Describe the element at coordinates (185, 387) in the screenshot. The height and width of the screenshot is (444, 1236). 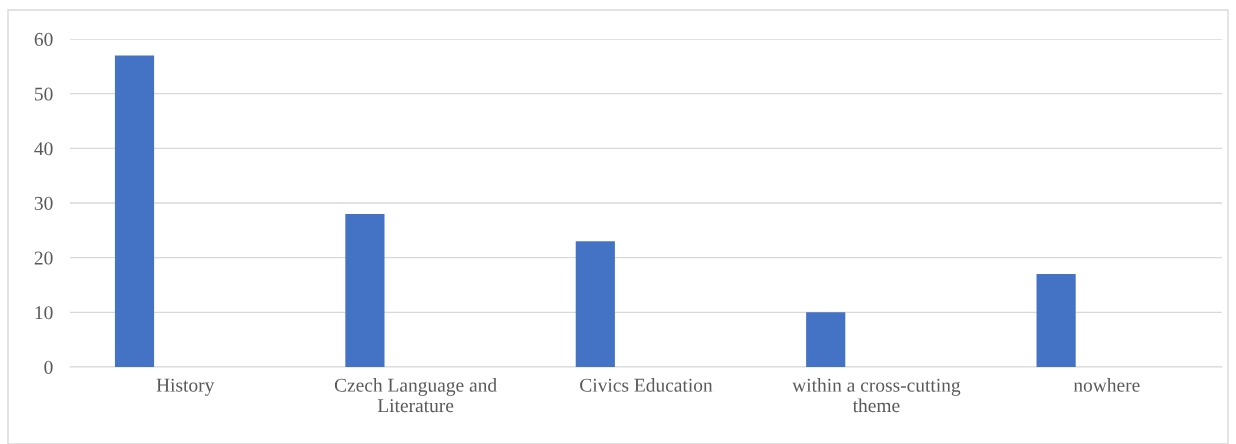
I see `x-tick-label: History` at that location.